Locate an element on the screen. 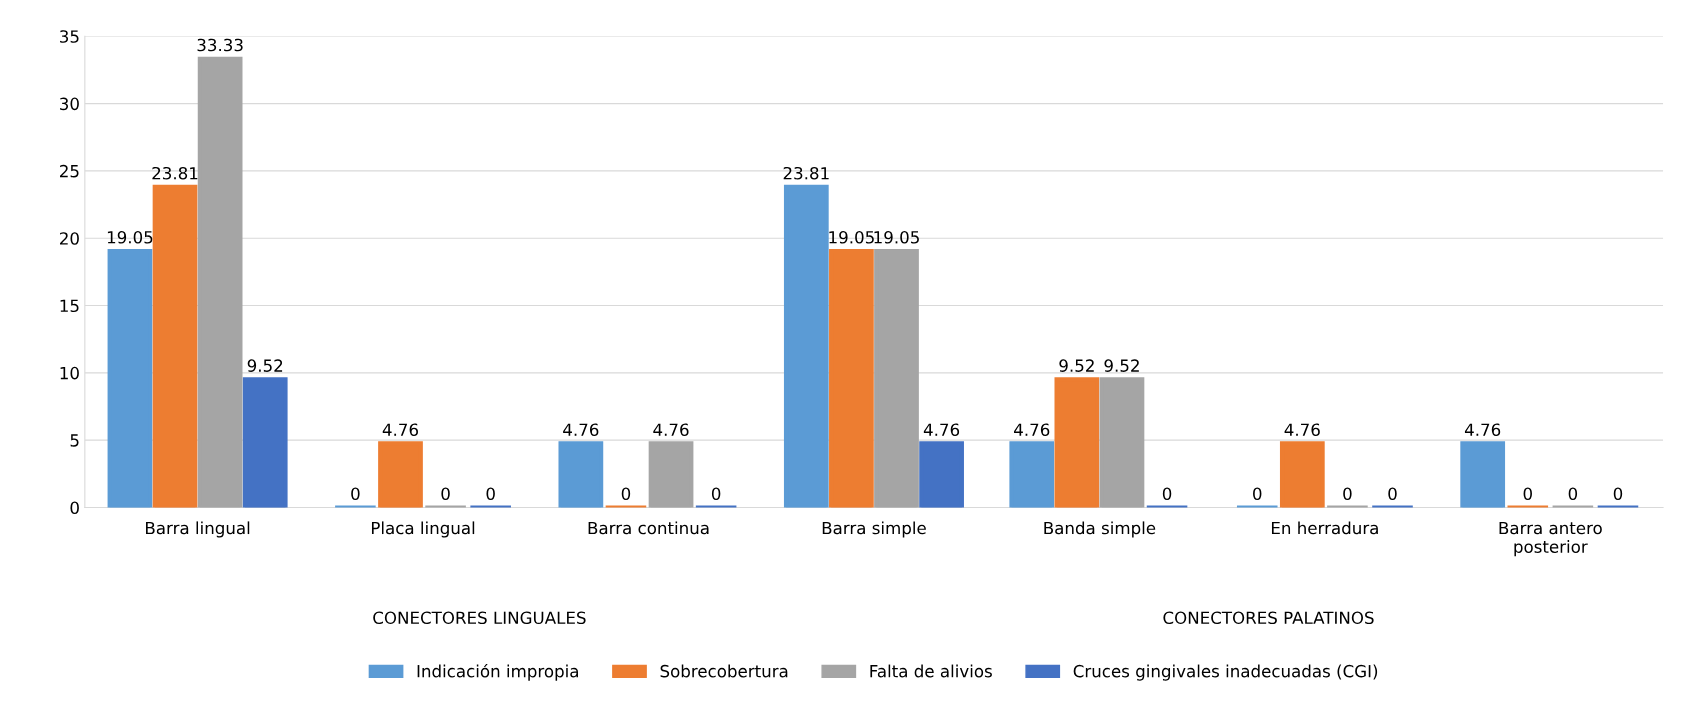 Image resolution: width=1697 pixels, height=725 pixels. y-tick-label: 30 is located at coordinates (69, 104).